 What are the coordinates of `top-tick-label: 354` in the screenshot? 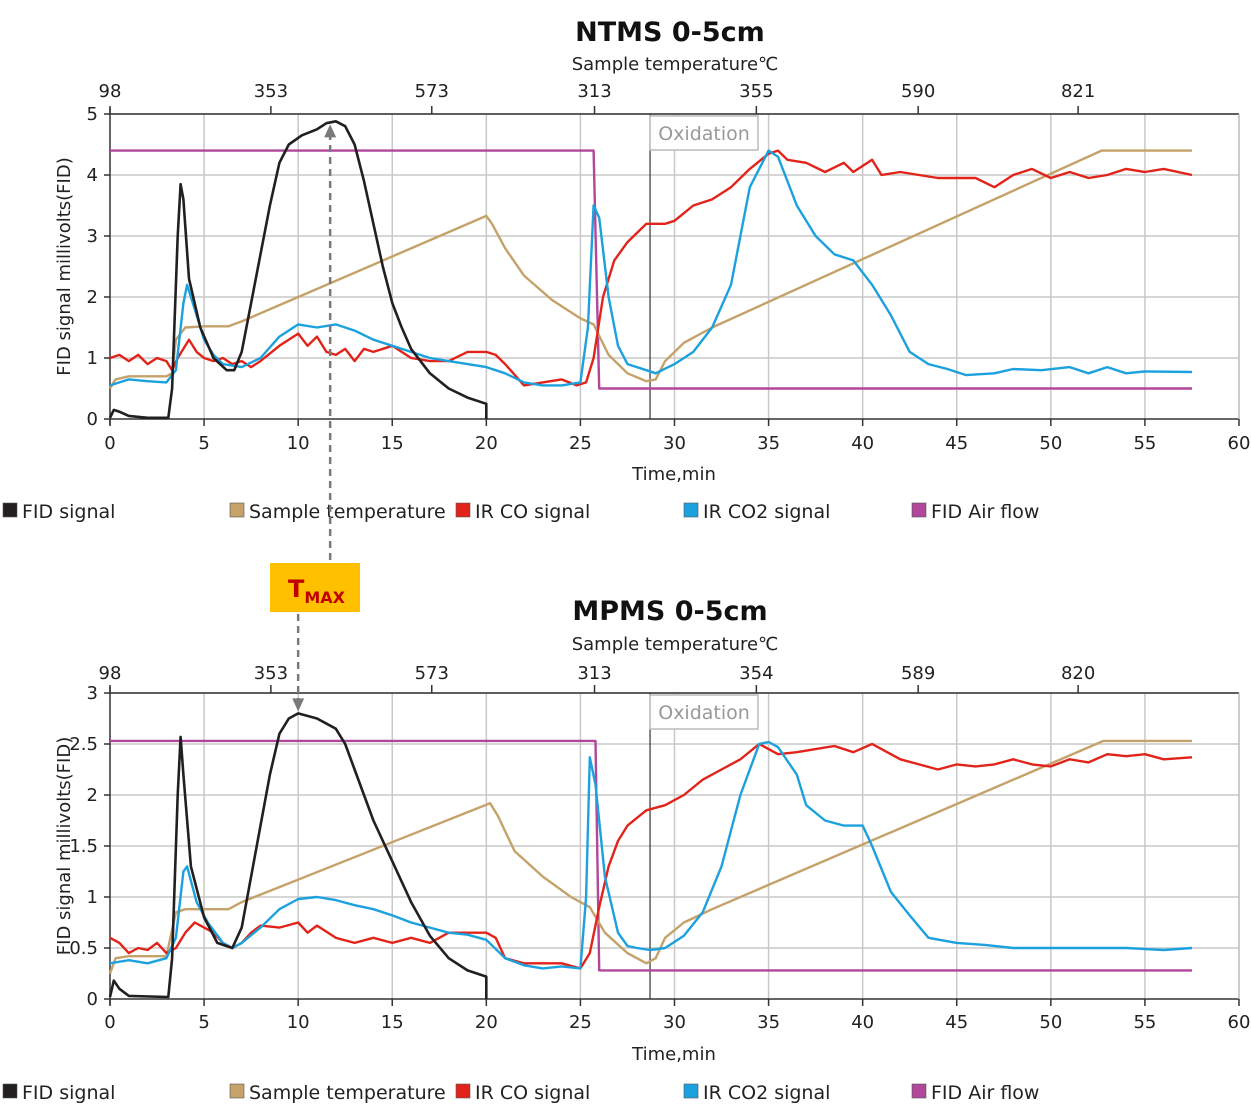 It's located at (756, 673).